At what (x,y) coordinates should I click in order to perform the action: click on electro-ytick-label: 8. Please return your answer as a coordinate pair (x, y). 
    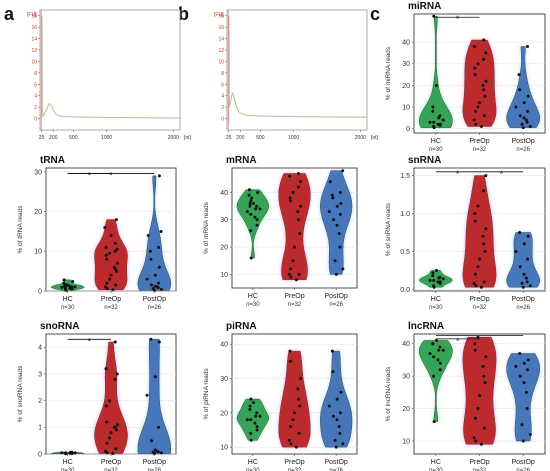
    Looking at the image, I should click on (35, 74).